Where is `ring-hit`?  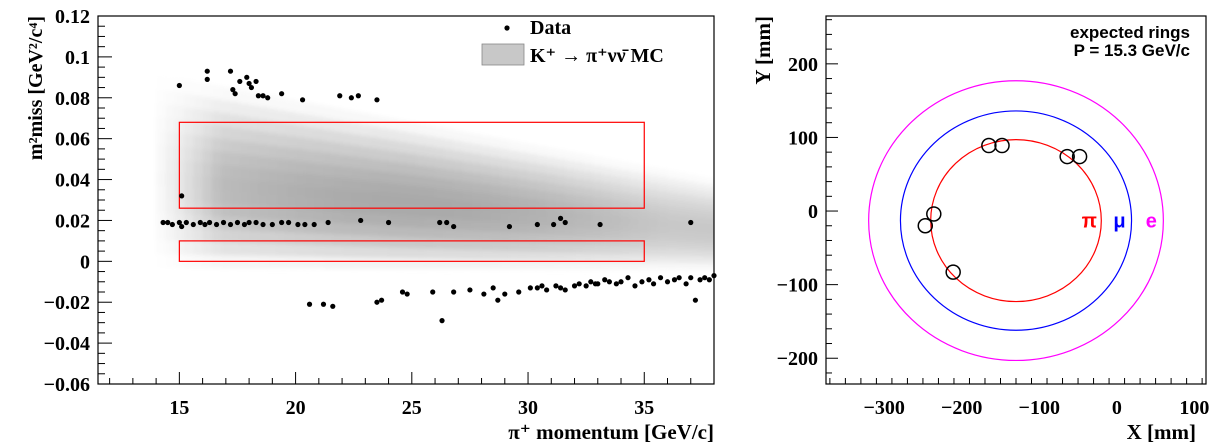 ring-hit is located at coordinates (934, 214).